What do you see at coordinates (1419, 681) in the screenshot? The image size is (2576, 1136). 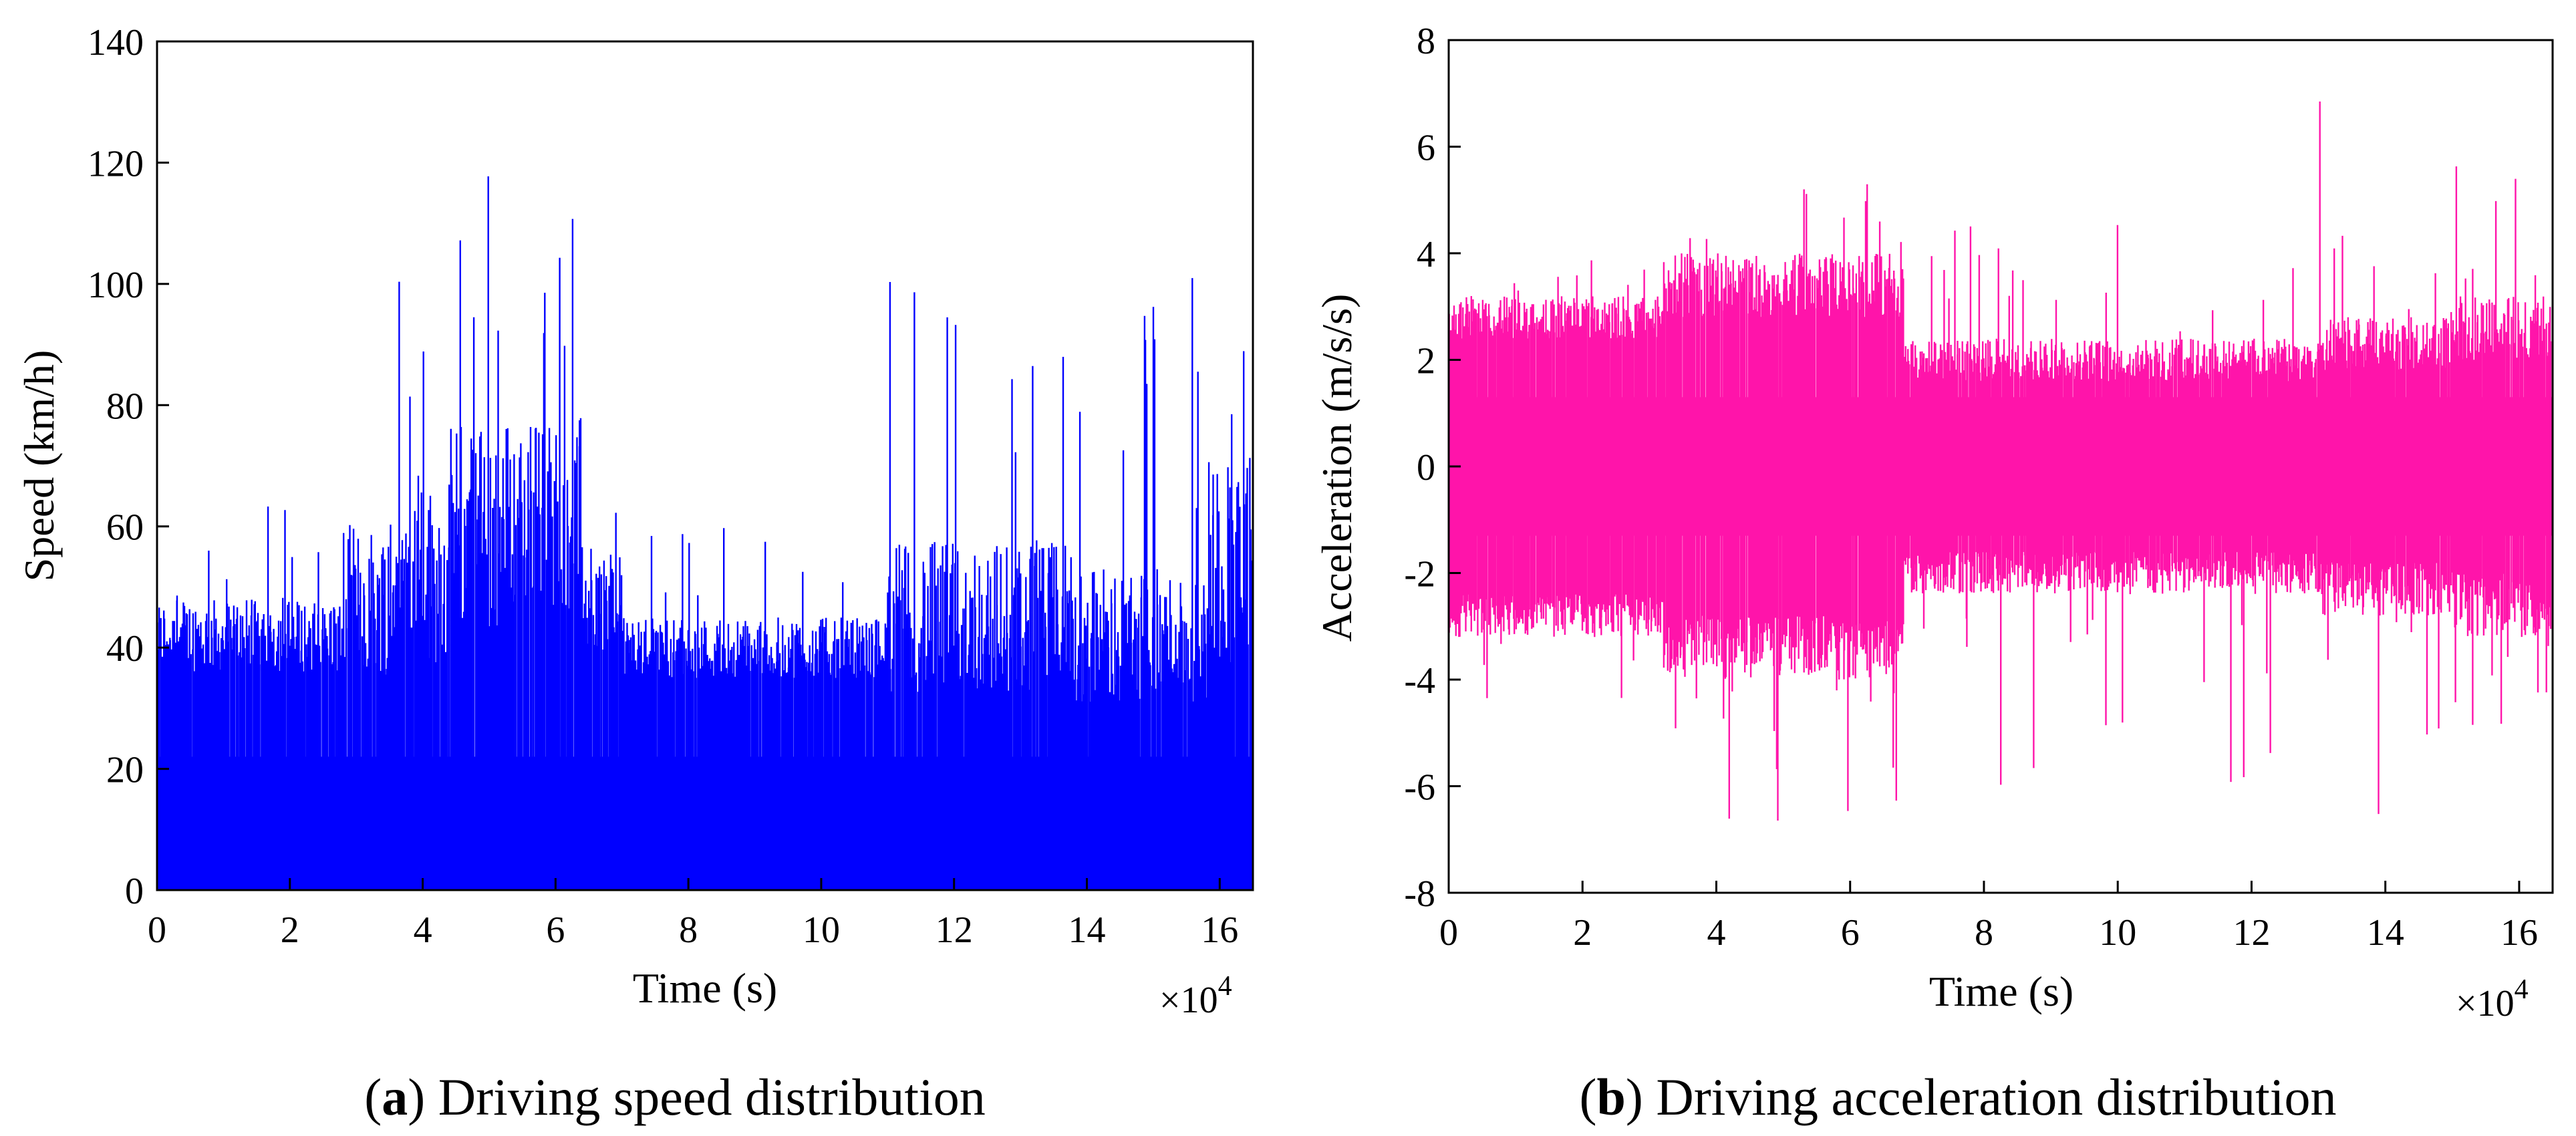 I see `acceleration-y-tick-label: -4` at bounding box center [1419, 681].